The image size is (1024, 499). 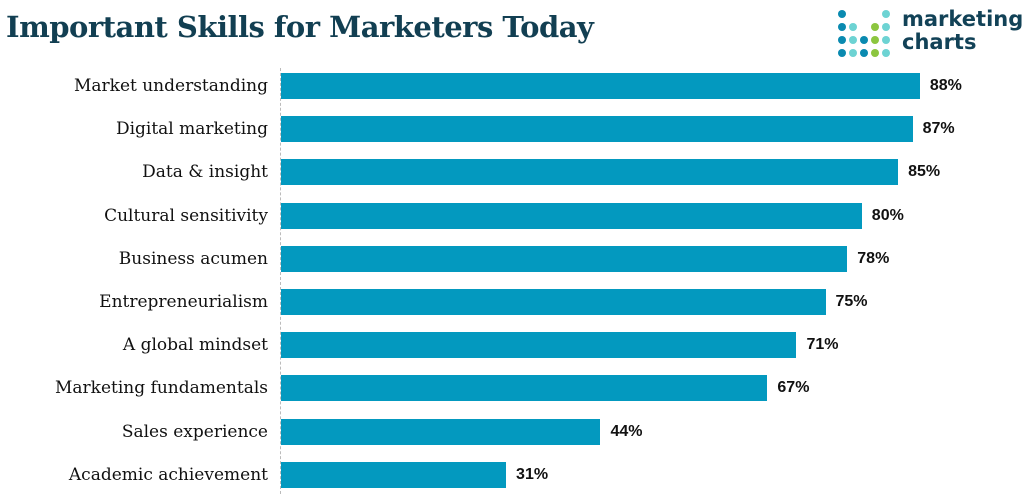 What do you see at coordinates (161, 388) in the screenshot?
I see `category-label: Marketing fundamentals` at bounding box center [161, 388].